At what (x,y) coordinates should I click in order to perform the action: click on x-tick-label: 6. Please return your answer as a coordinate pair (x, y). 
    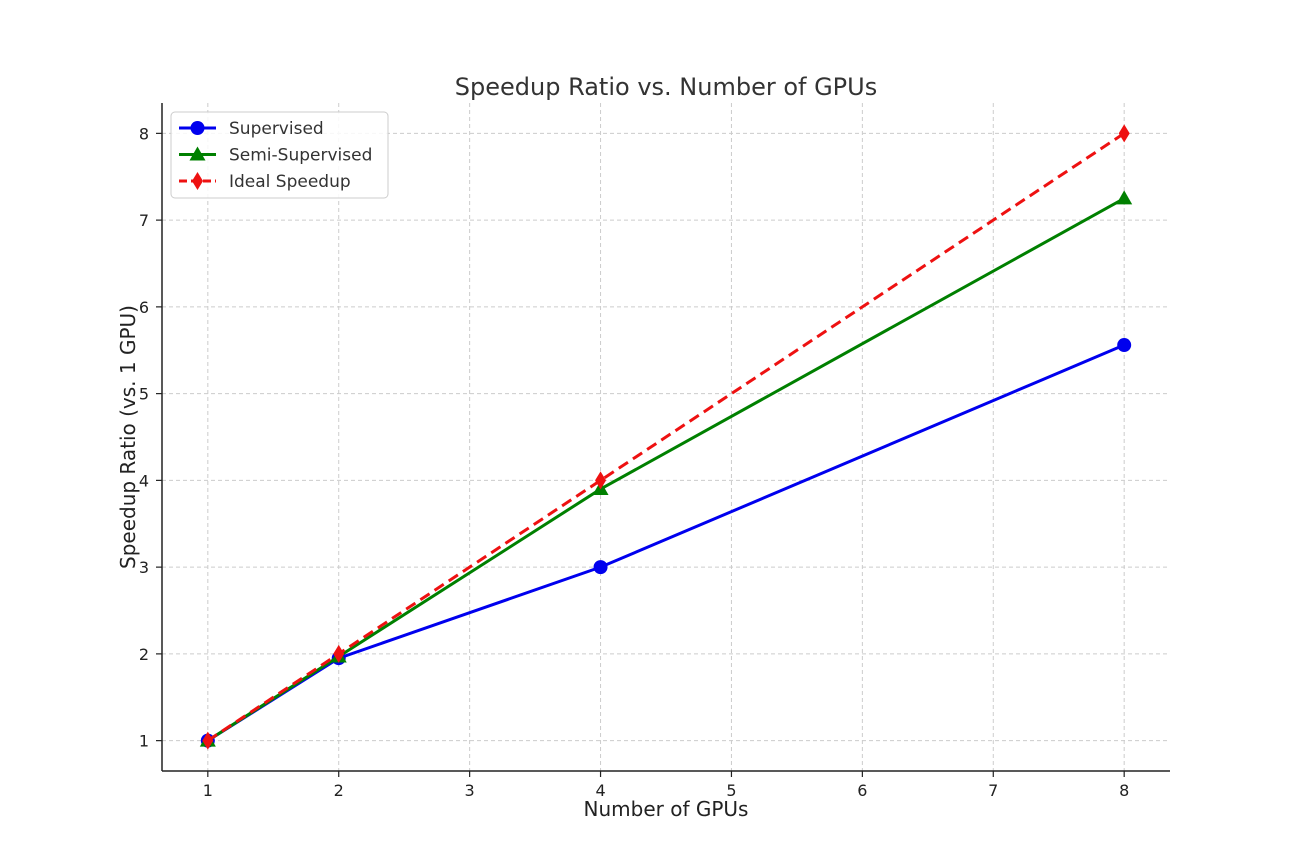
    Looking at the image, I should click on (862, 790).